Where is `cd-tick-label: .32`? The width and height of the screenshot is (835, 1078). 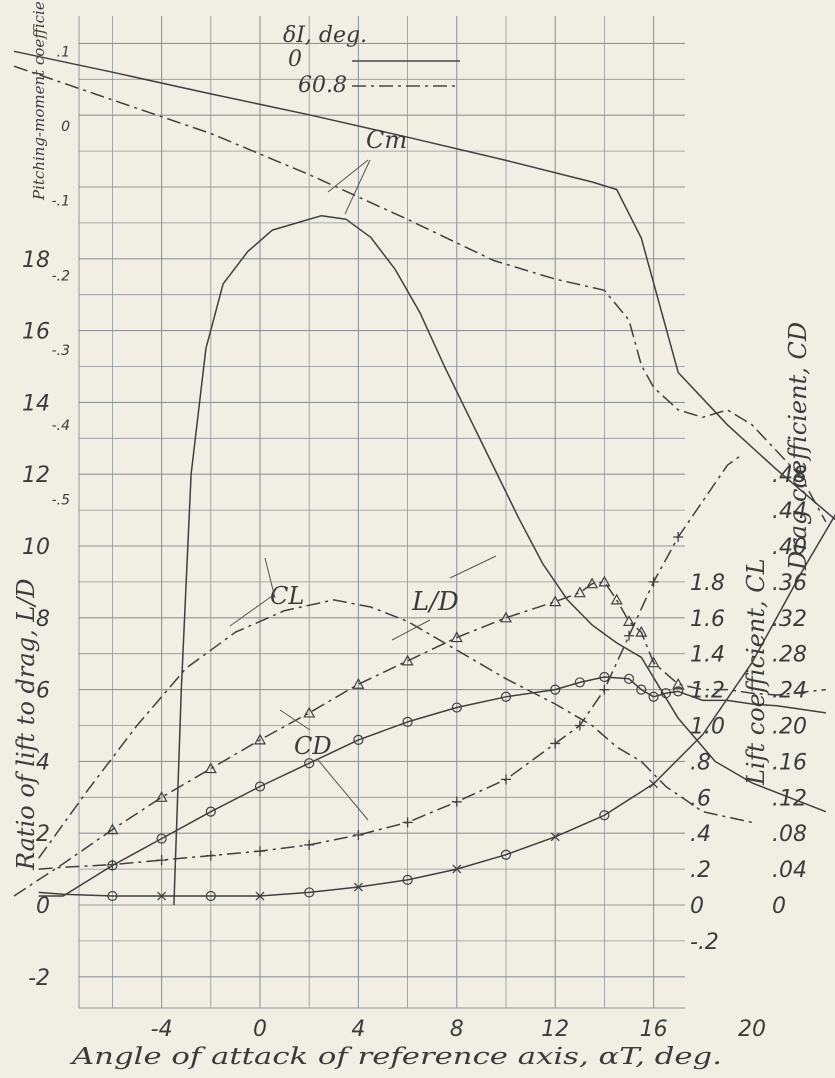
cd-tick-label: .32 is located at coordinates (789, 619).